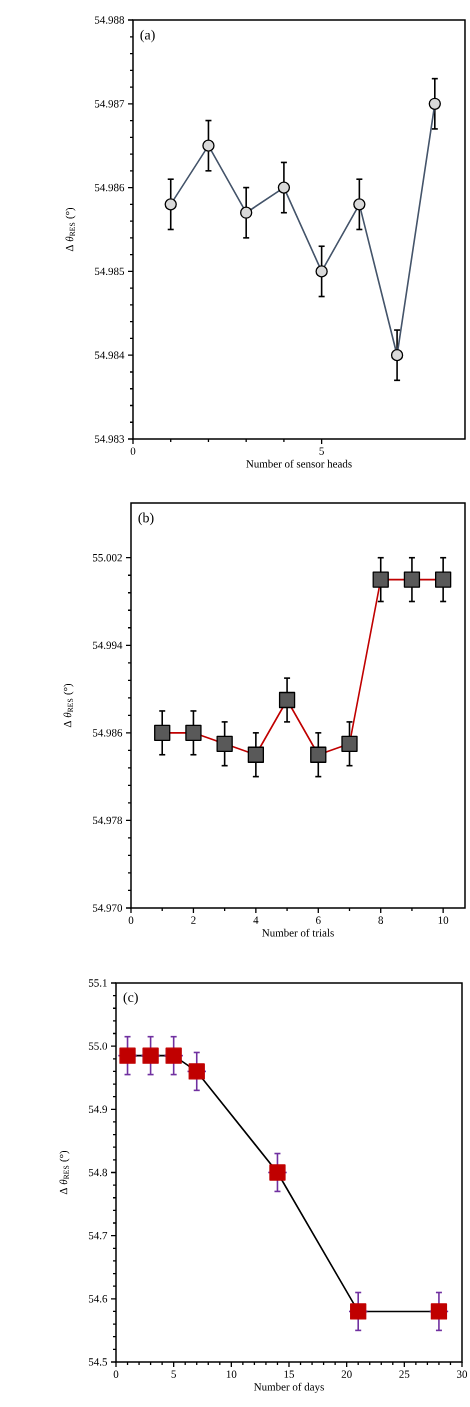 Image resolution: width=470 pixels, height=1407 pixels. What do you see at coordinates (98, 1046) in the screenshot?
I see `y-tick-label: 55.0` at bounding box center [98, 1046].